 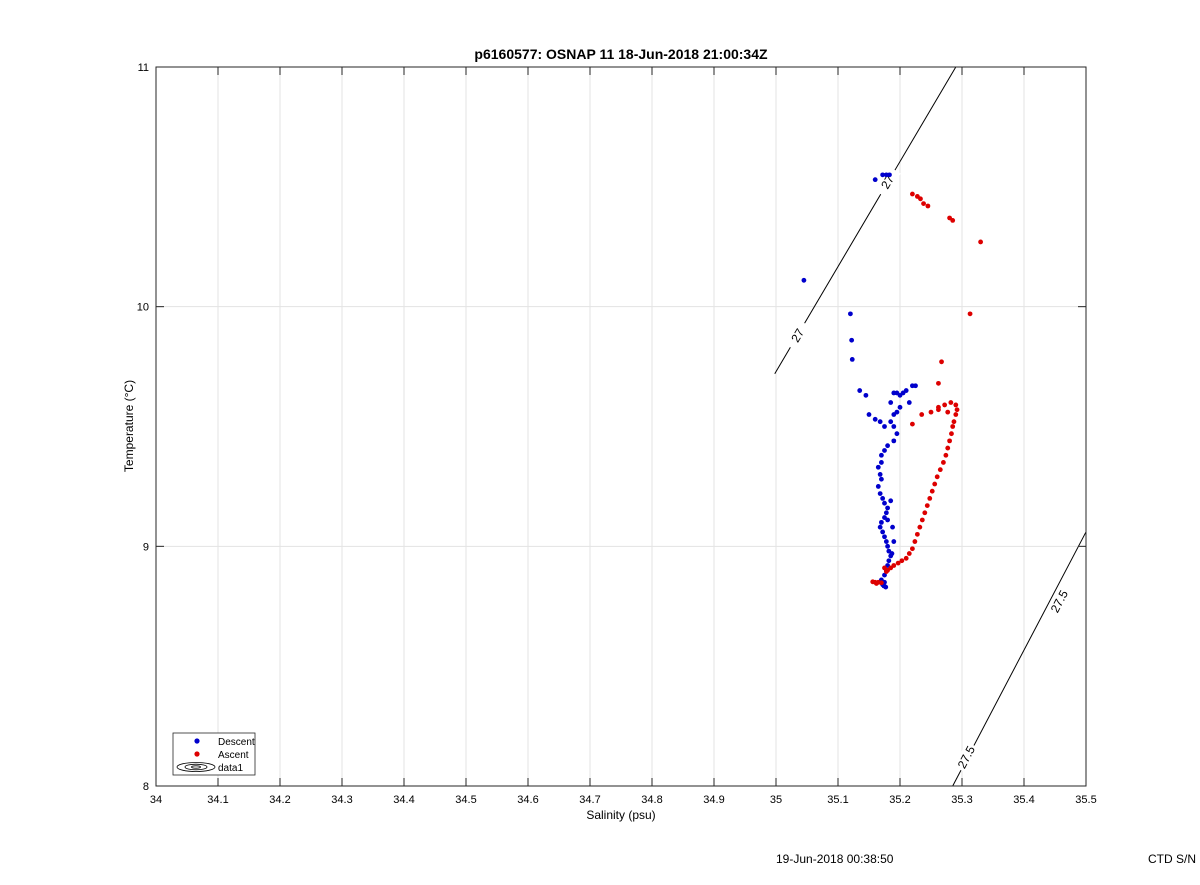 I want to click on x-tick-label: 34.2, so click(x=279, y=800).